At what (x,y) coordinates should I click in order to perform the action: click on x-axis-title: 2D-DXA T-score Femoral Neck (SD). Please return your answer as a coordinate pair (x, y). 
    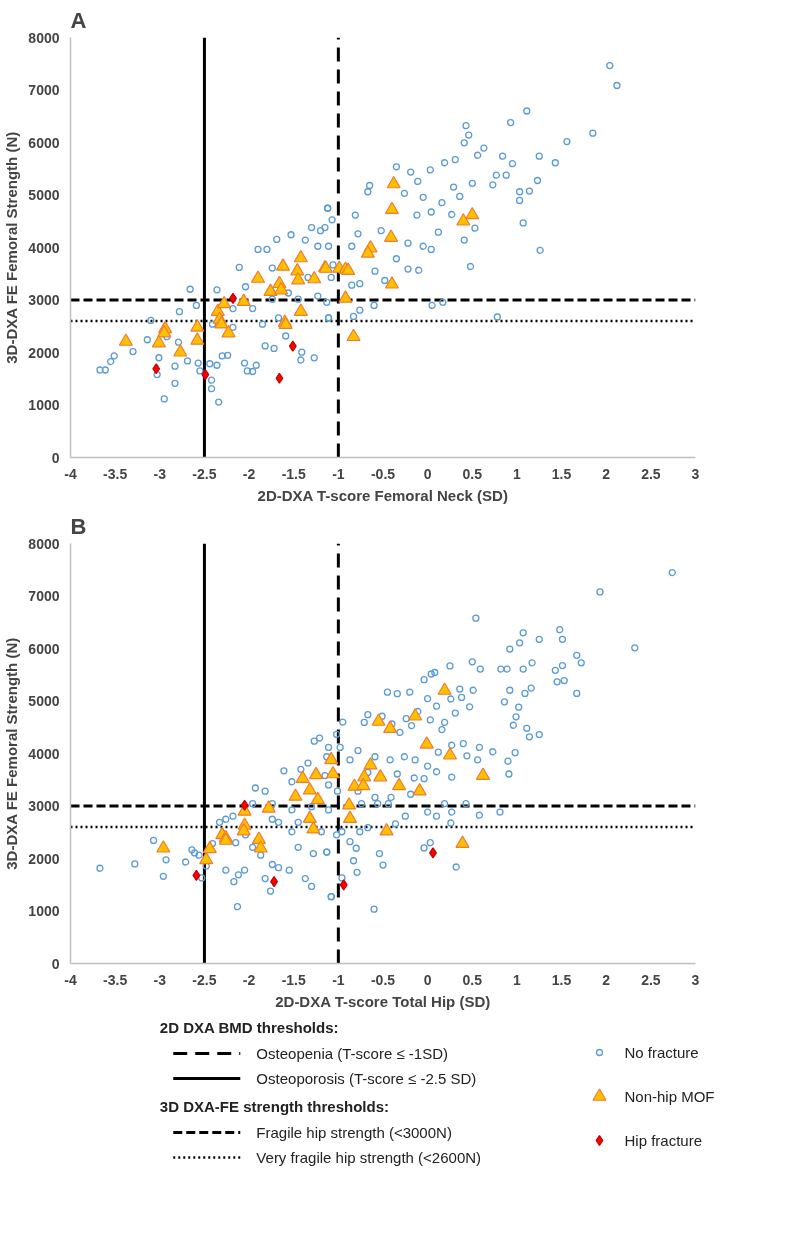
    Looking at the image, I should click on (382, 495).